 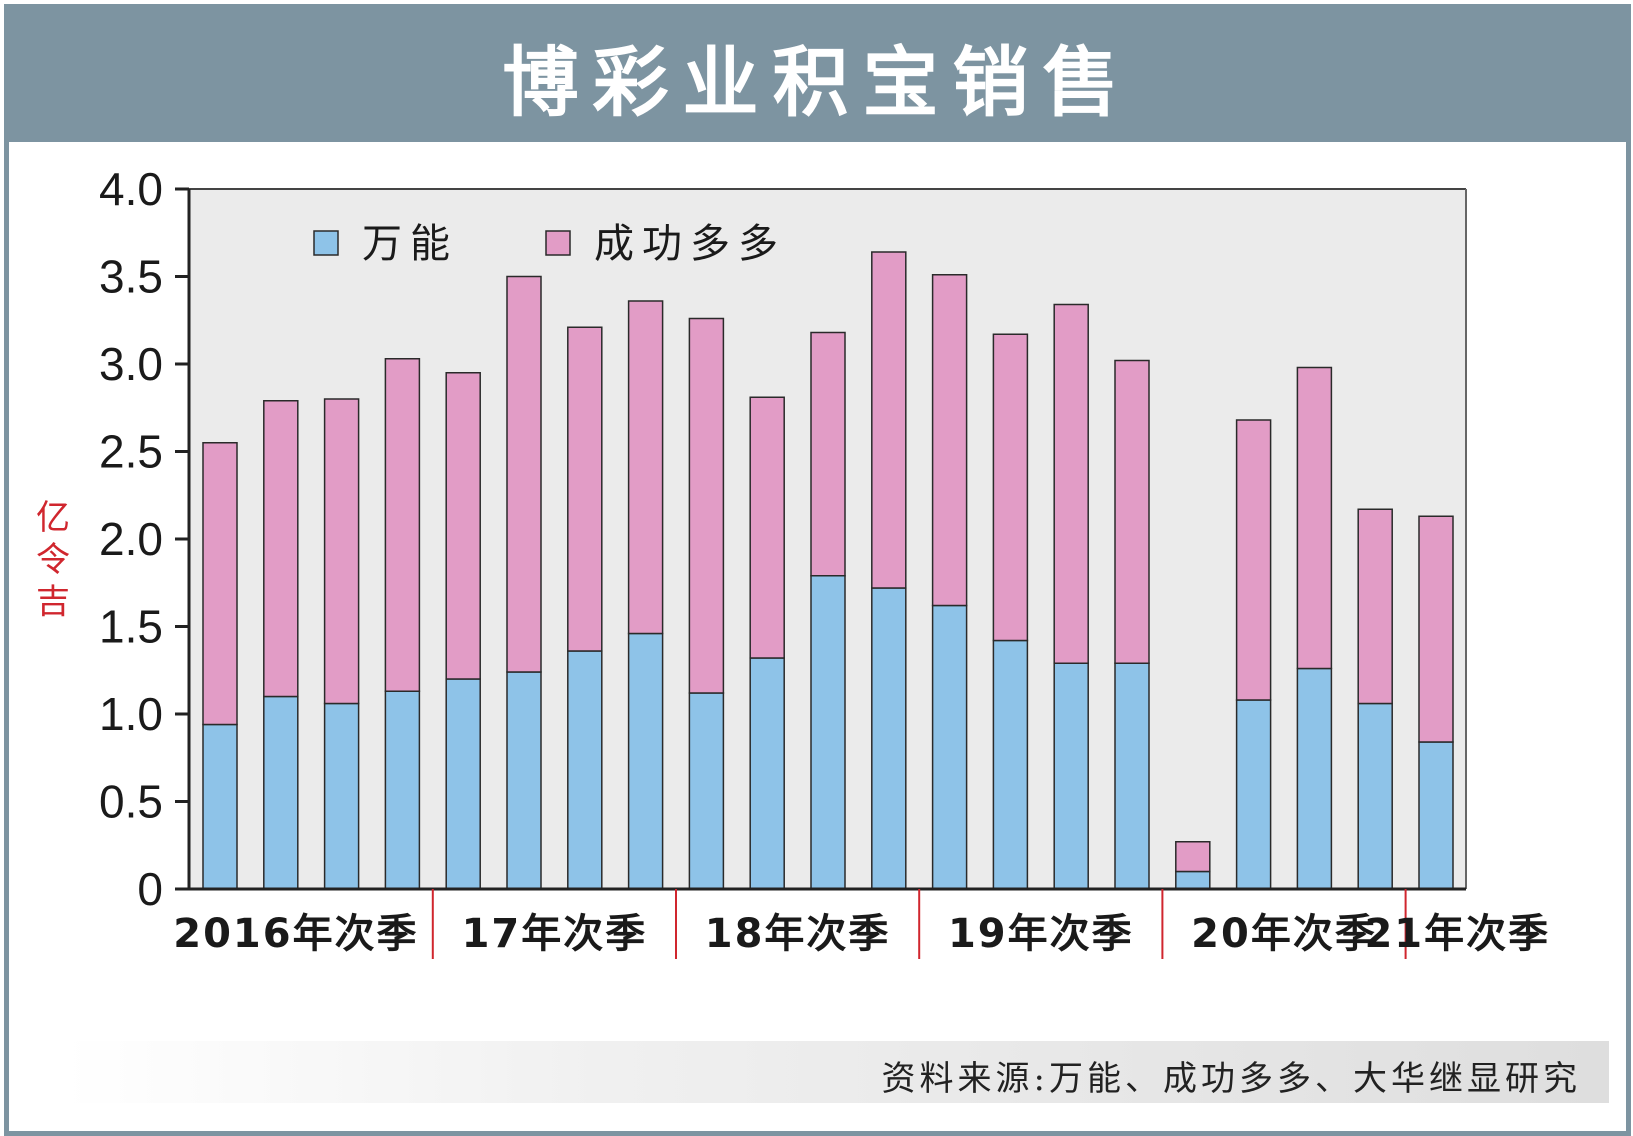 What do you see at coordinates (1284, 934) in the screenshot?
I see `group-label: 20年次季` at bounding box center [1284, 934].